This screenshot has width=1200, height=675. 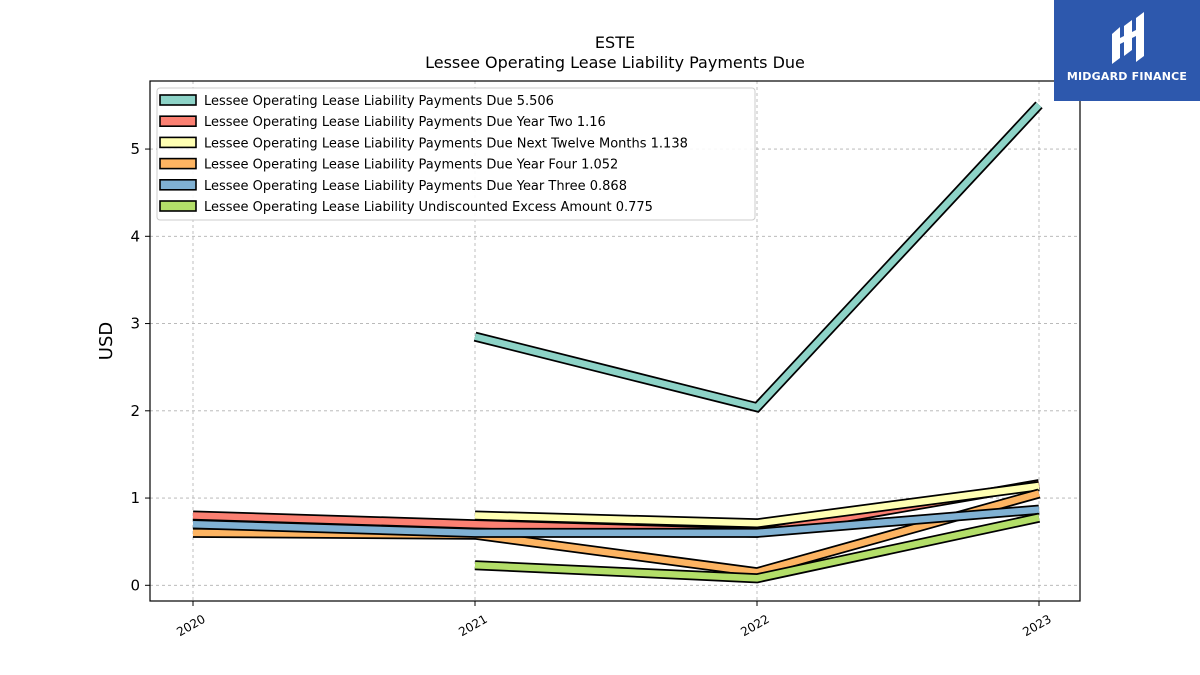 What do you see at coordinates (190, 625) in the screenshot?
I see `x-tick-label: 2020` at bounding box center [190, 625].